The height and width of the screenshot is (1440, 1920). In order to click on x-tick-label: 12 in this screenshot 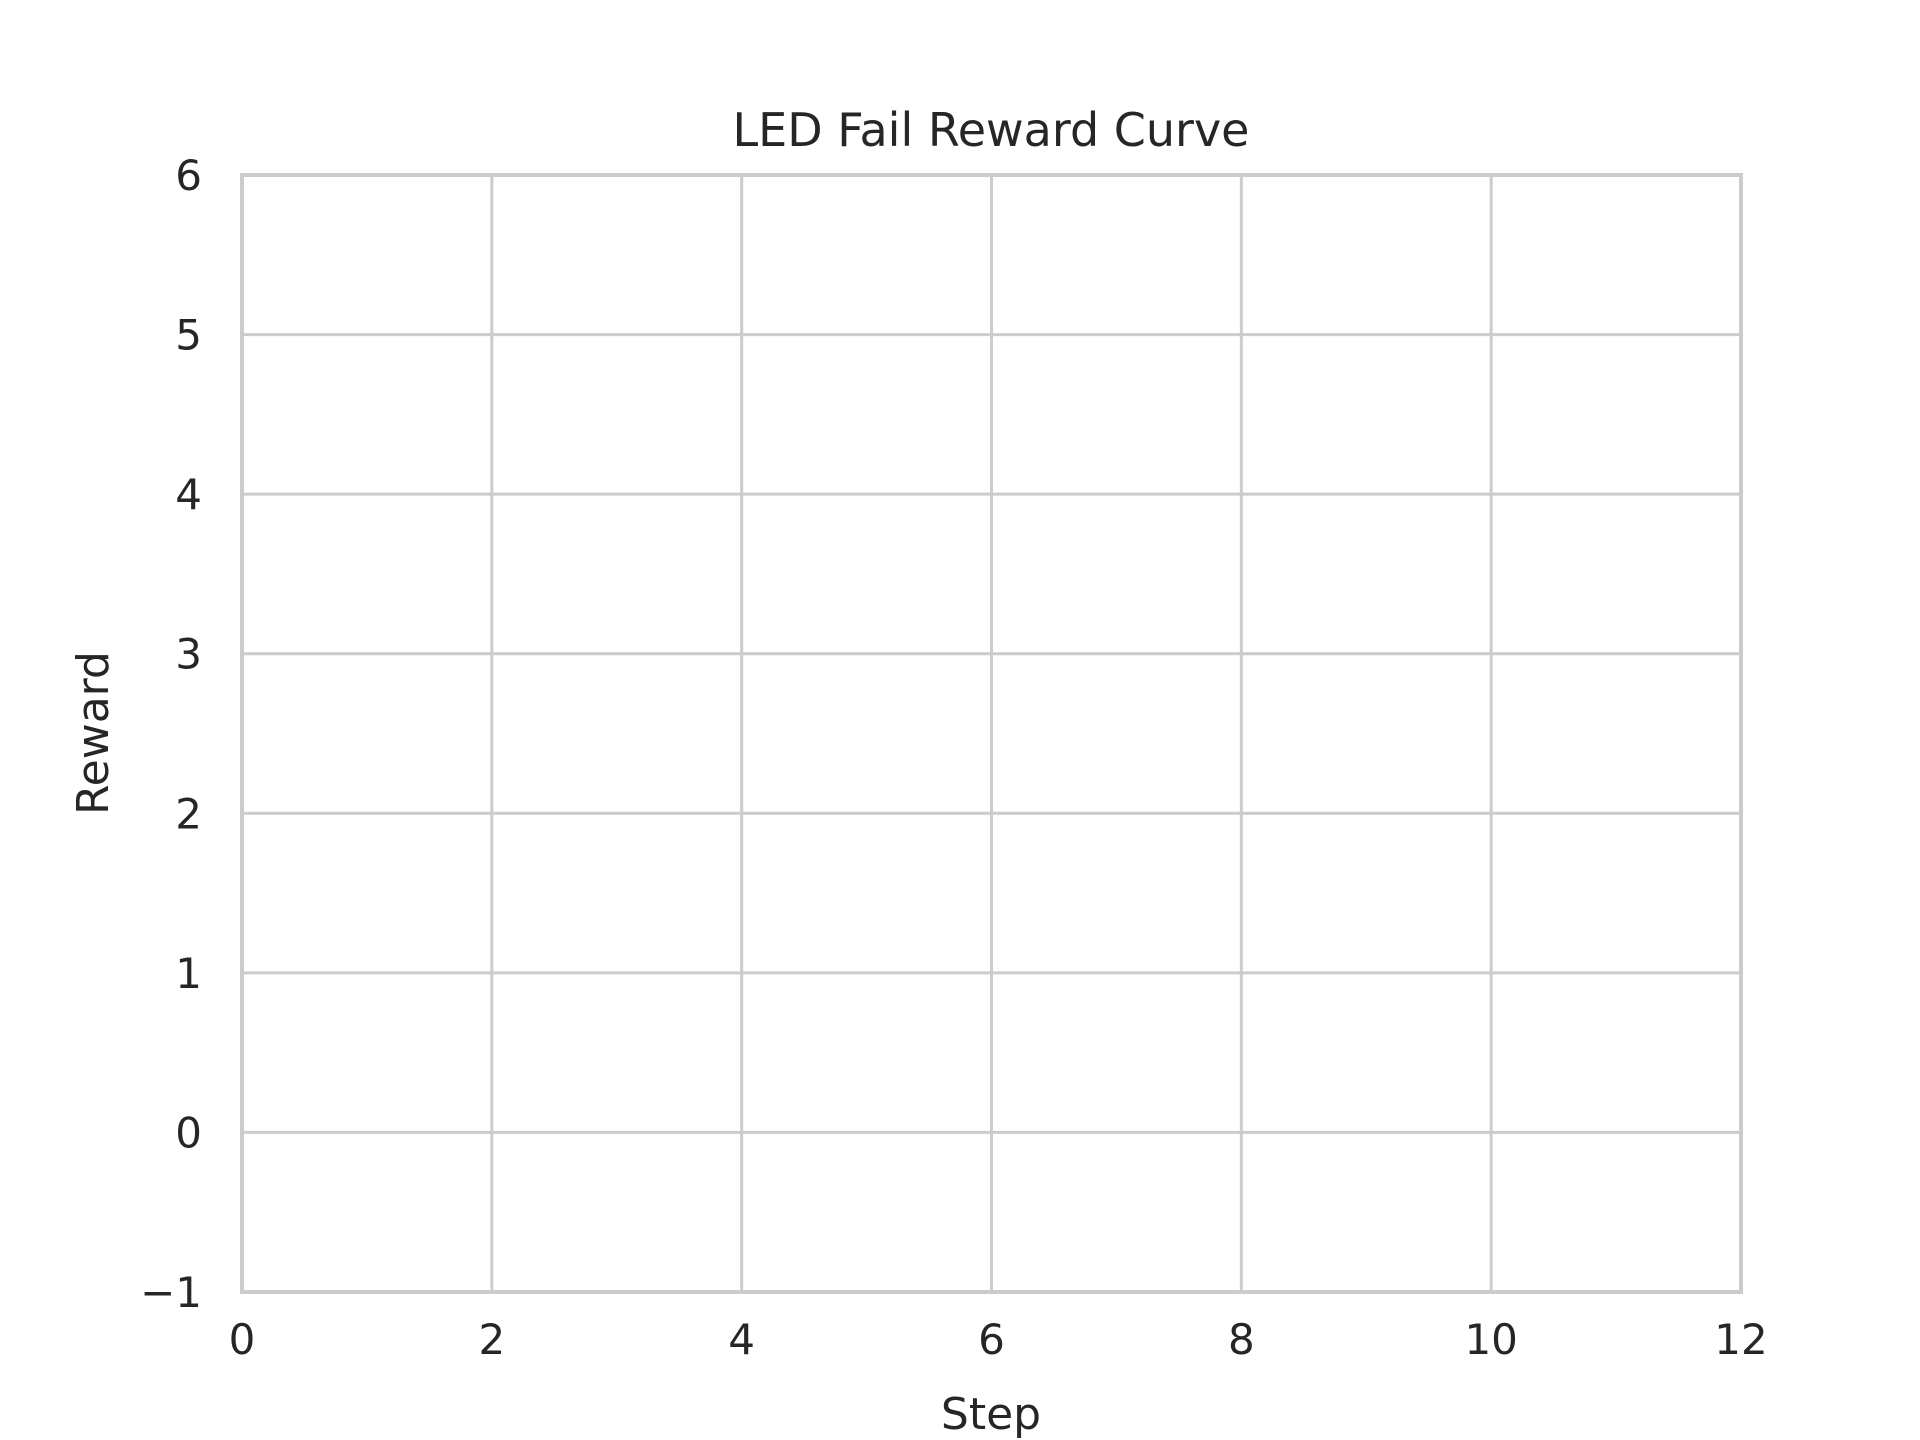, I will do `click(1740, 1339)`.